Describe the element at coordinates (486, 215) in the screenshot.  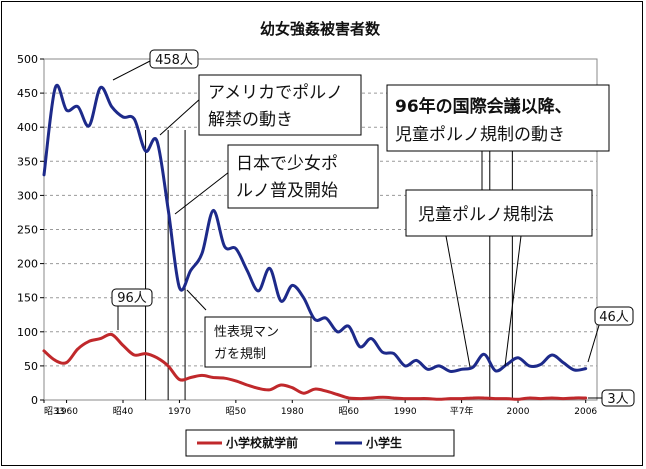
I see `annotation-text: 児童ポルノ規制法` at that location.